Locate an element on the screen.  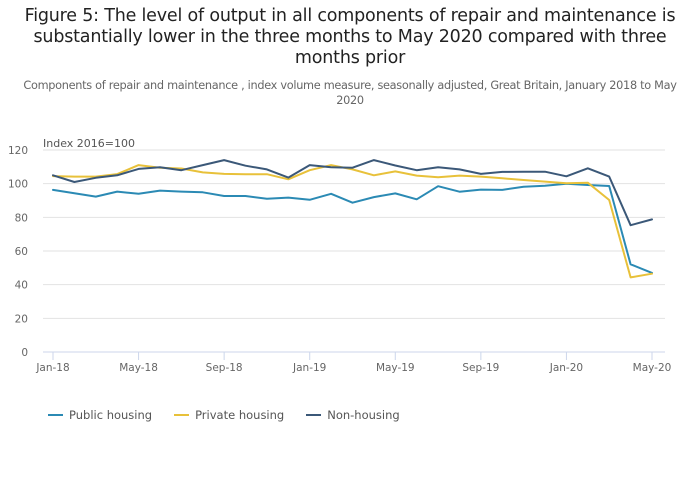
legend-swatch-private-housing is located at coordinates (182, 415).